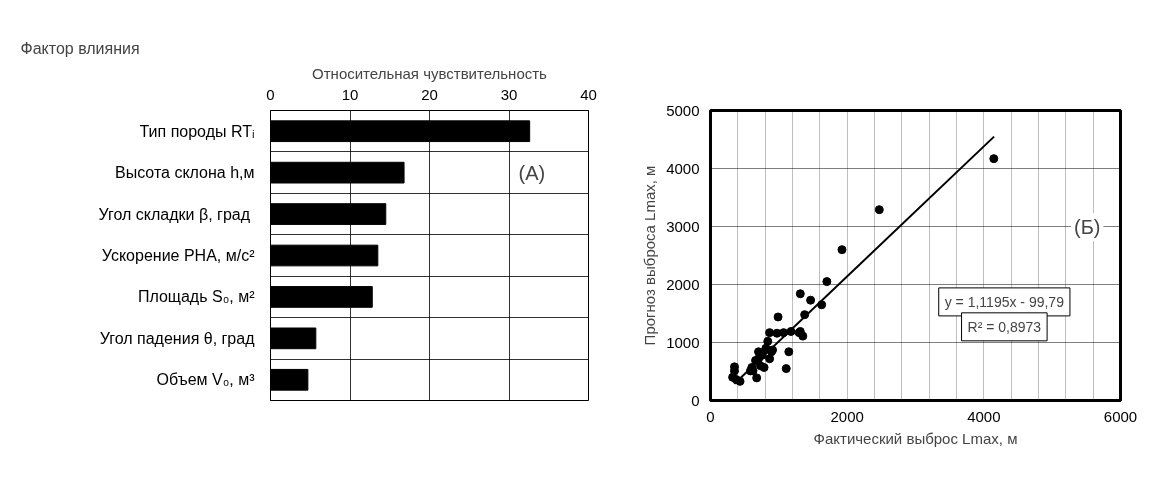 The image size is (1172, 478). What do you see at coordinates (197, 131) in the screenshot?
I see `y-tick-label: Тип породы RTᵢ` at bounding box center [197, 131].